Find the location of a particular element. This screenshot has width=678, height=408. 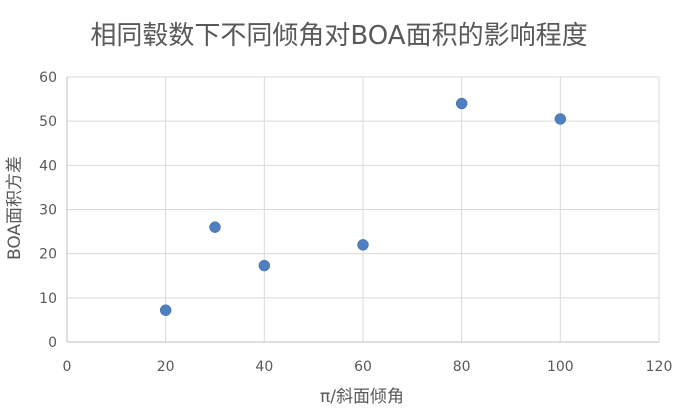

x-tick-label: 20 is located at coordinates (166, 367).